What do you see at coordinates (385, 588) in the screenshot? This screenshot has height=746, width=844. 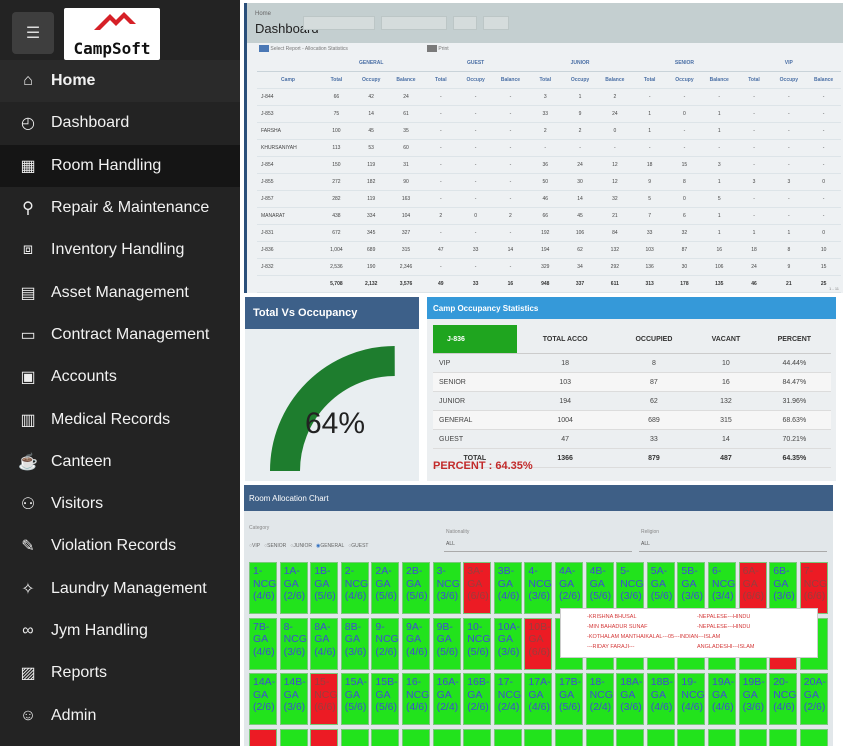 I see `room-tile: 2A- GA (5/6)` at bounding box center [385, 588].